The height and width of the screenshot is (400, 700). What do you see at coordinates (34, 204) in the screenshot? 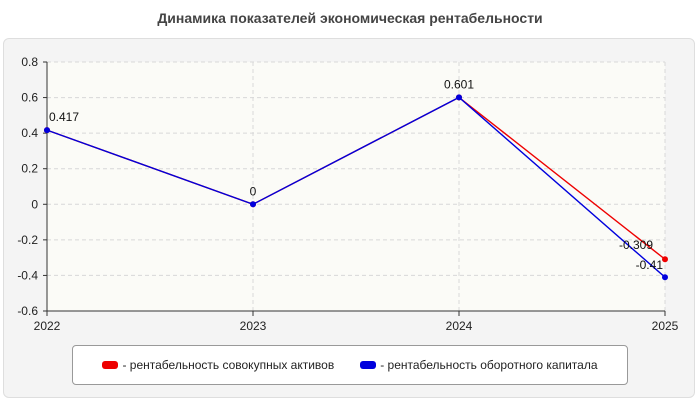
I see `y-tick-label: 0` at bounding box center [34, 204].